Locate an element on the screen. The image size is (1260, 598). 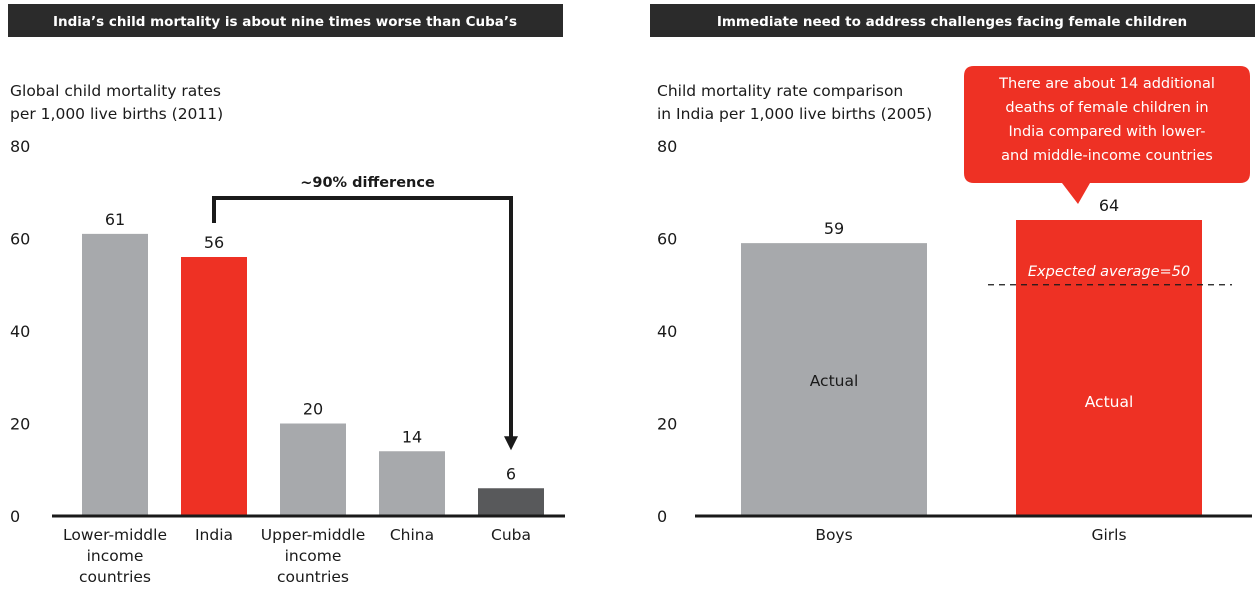
left-y-axis-ticks: 0 20 40 60 80 is located at coordinates (20, 331).